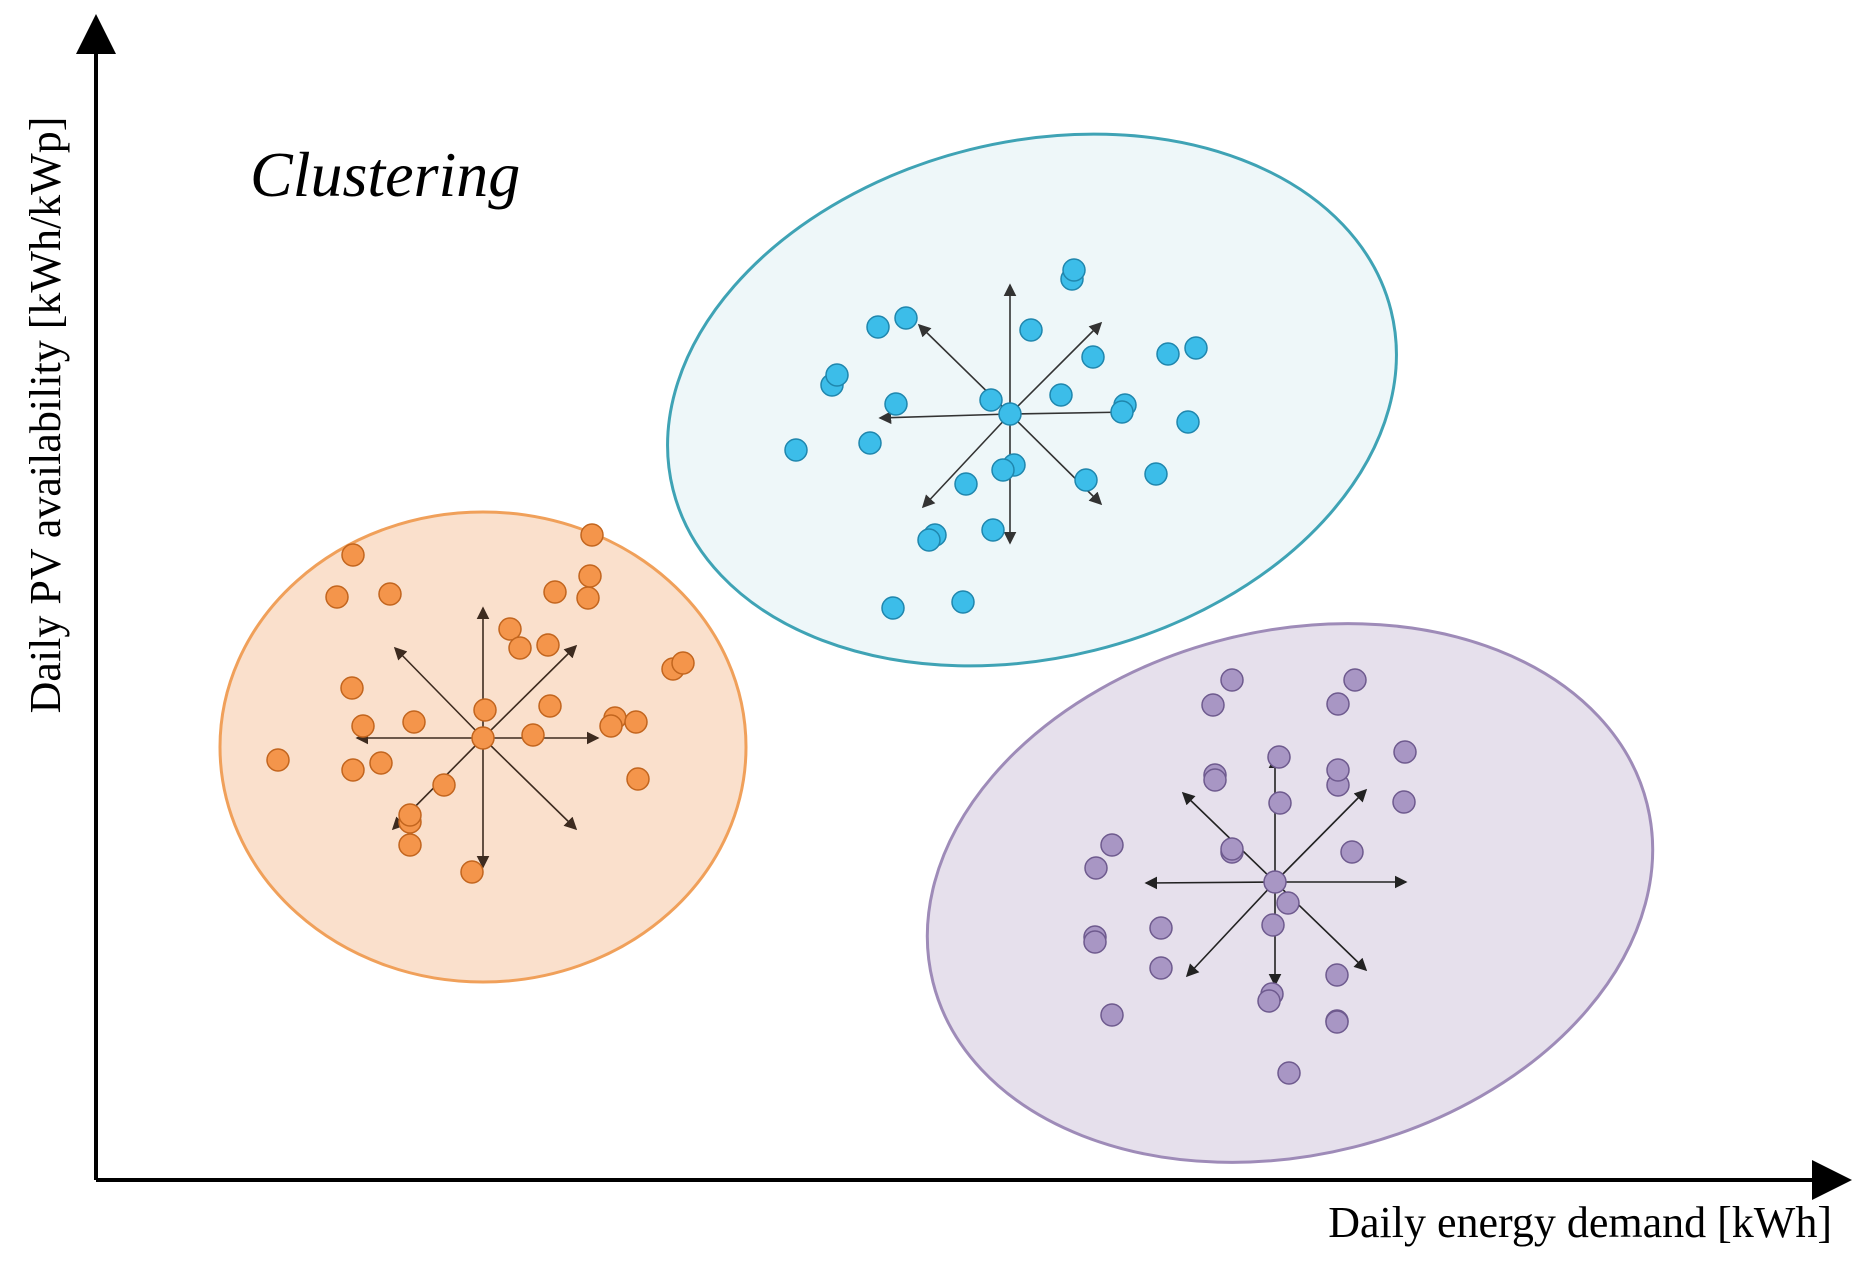 Image resolution: width=1866 pixels, height=1275 pixels. I want to click on cluster-orange-points, so click(480, 703).